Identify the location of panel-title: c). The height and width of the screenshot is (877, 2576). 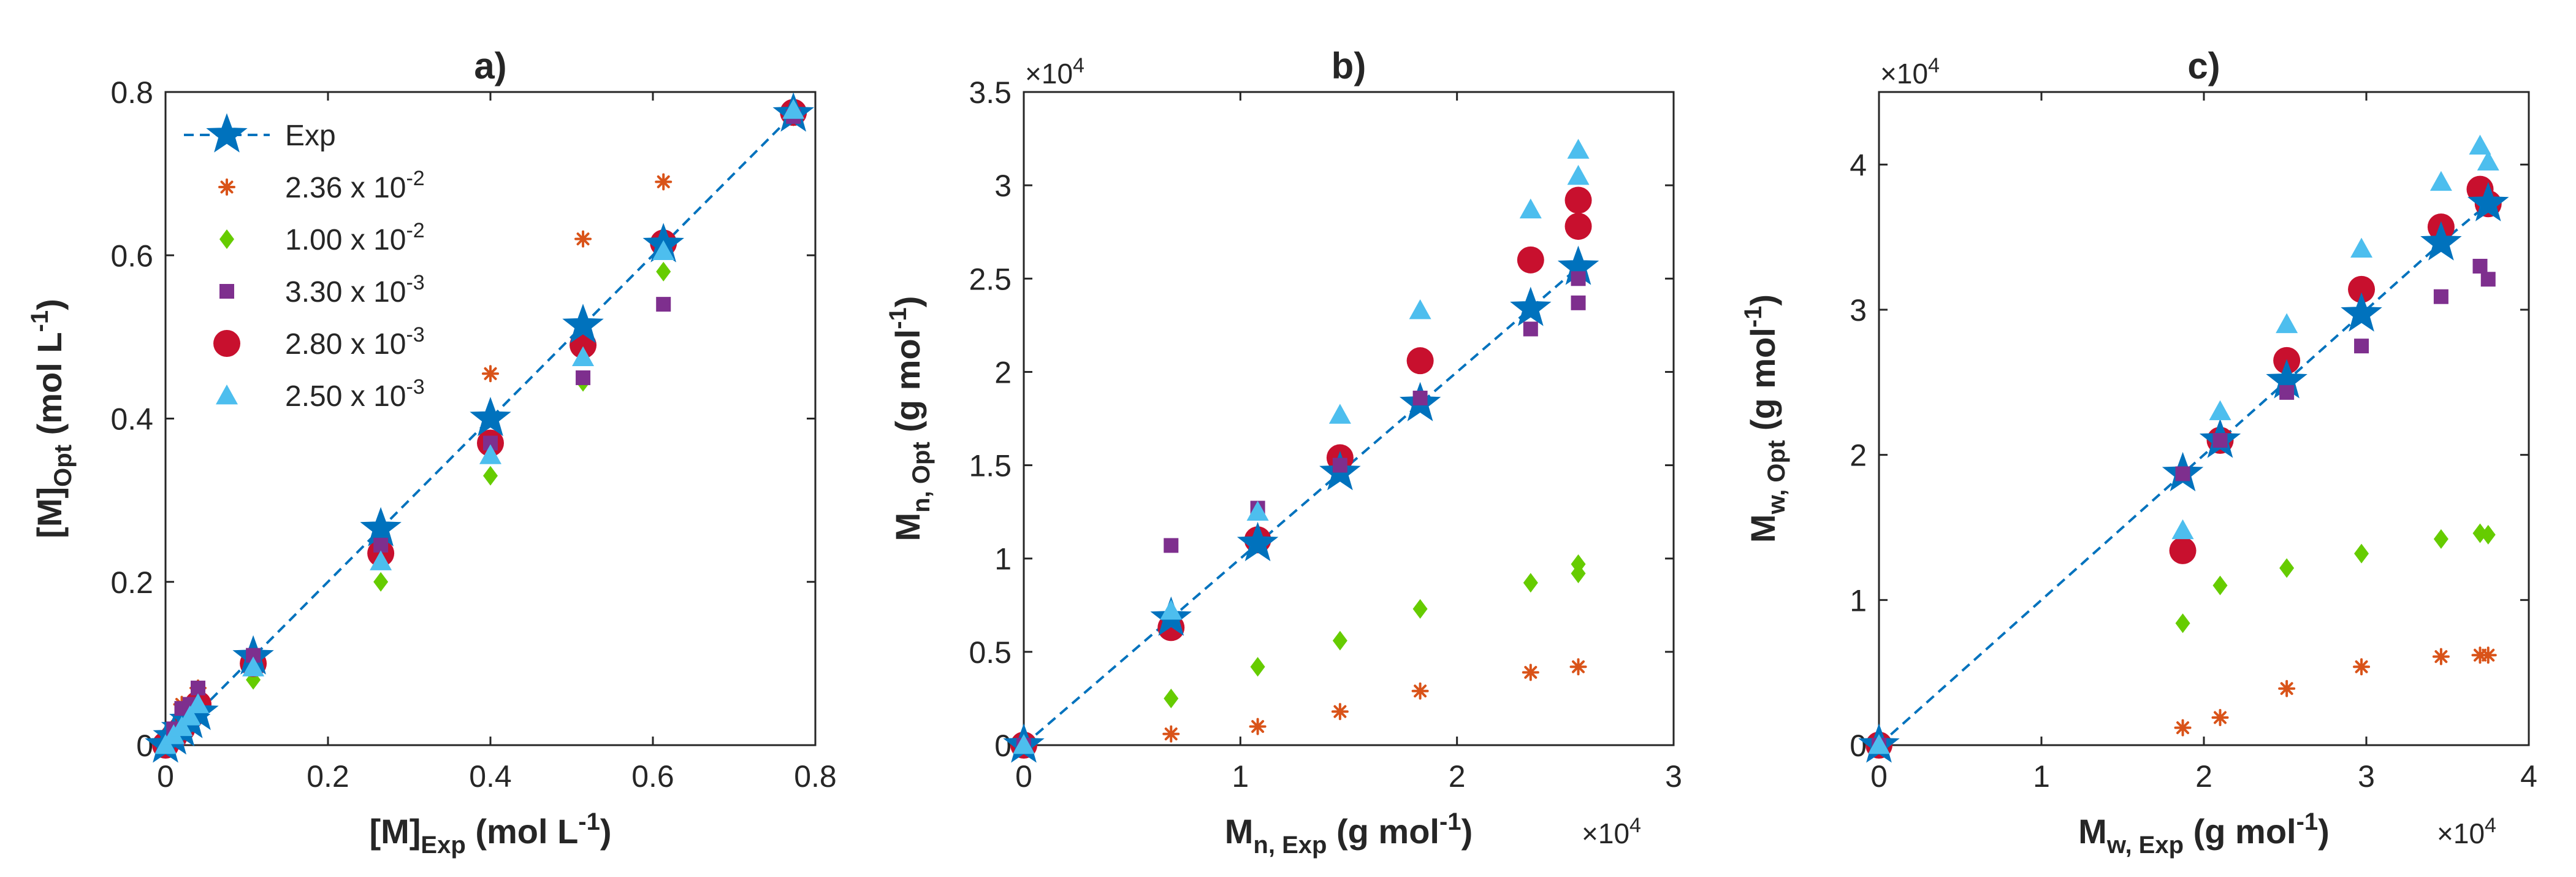
(2203, 65).